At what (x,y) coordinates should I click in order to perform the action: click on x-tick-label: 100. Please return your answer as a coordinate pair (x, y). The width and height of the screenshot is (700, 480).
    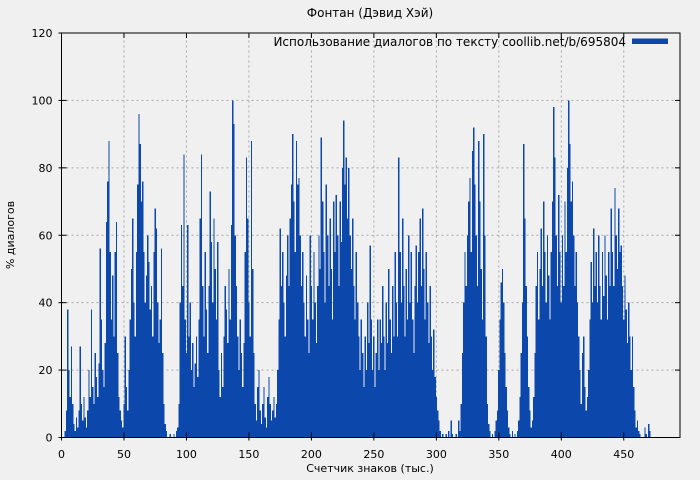
    Looking at the image, I should click on (186, 454).